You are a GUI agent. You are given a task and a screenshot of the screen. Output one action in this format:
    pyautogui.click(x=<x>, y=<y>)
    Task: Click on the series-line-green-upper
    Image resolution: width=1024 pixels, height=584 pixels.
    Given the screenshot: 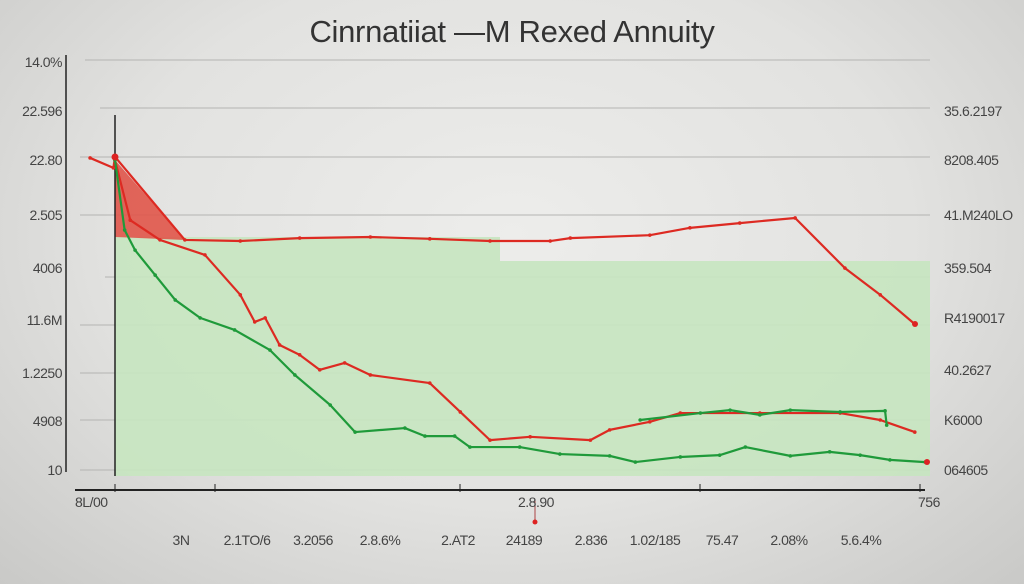 What is the action you would take?
    pyautogui.click(x=764, y=417)
    